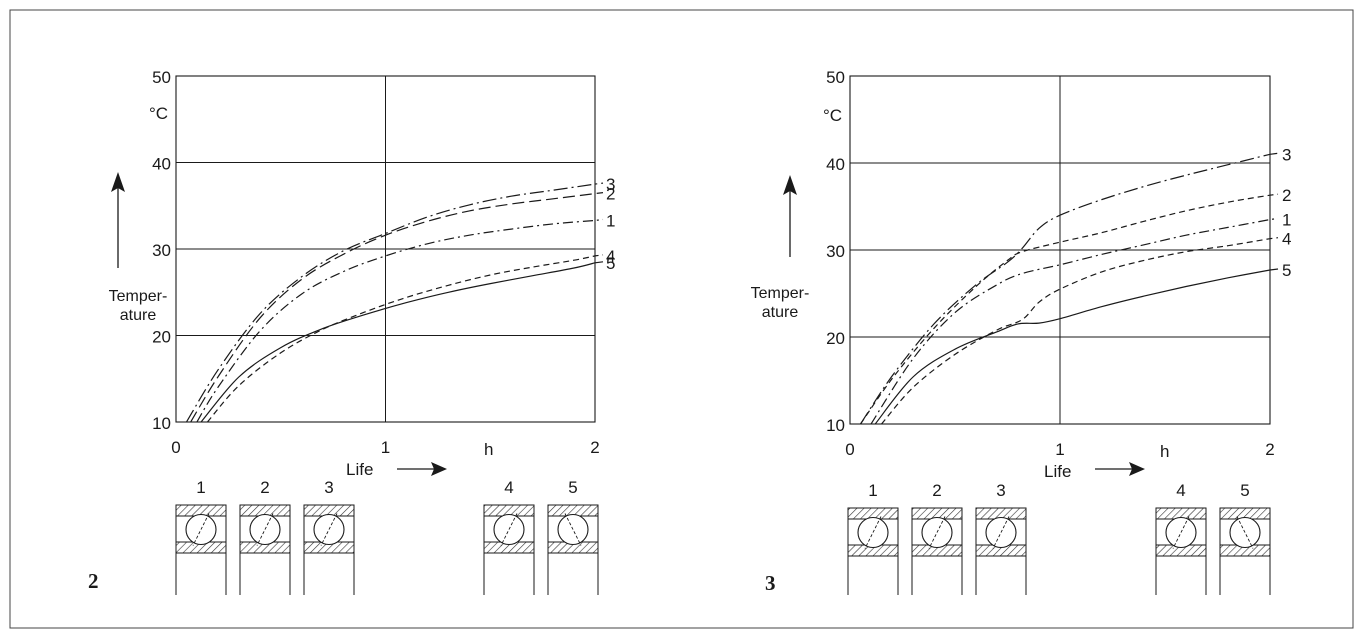  I want to click on figure-number: 3, so click(770, 583).